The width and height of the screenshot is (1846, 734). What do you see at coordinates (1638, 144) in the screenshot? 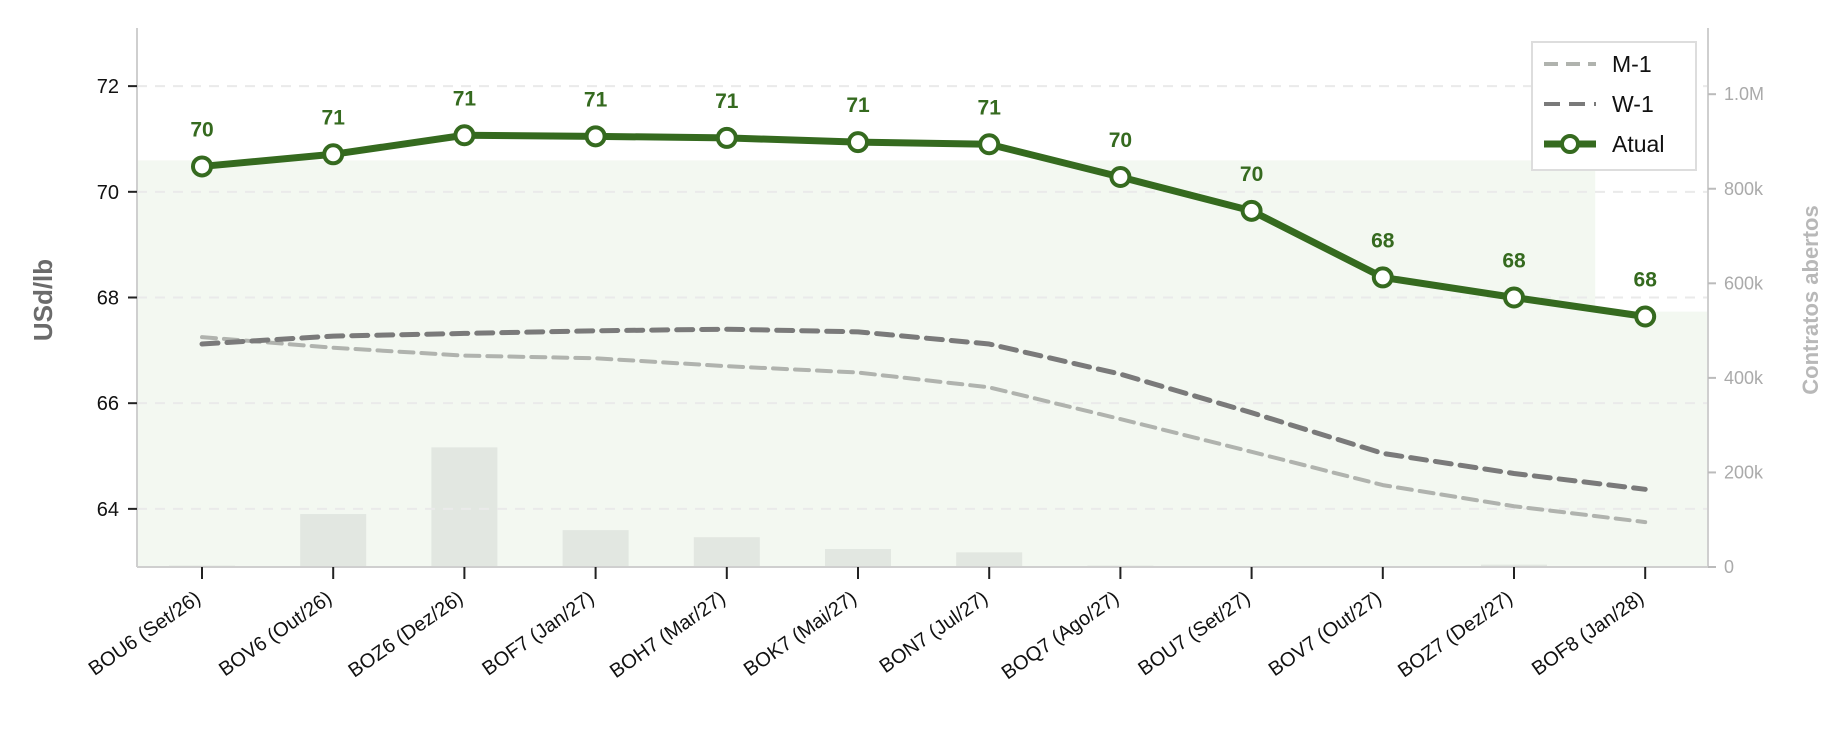
I see `legend-atual-label: Atual` at bounding box center [1638, 144].